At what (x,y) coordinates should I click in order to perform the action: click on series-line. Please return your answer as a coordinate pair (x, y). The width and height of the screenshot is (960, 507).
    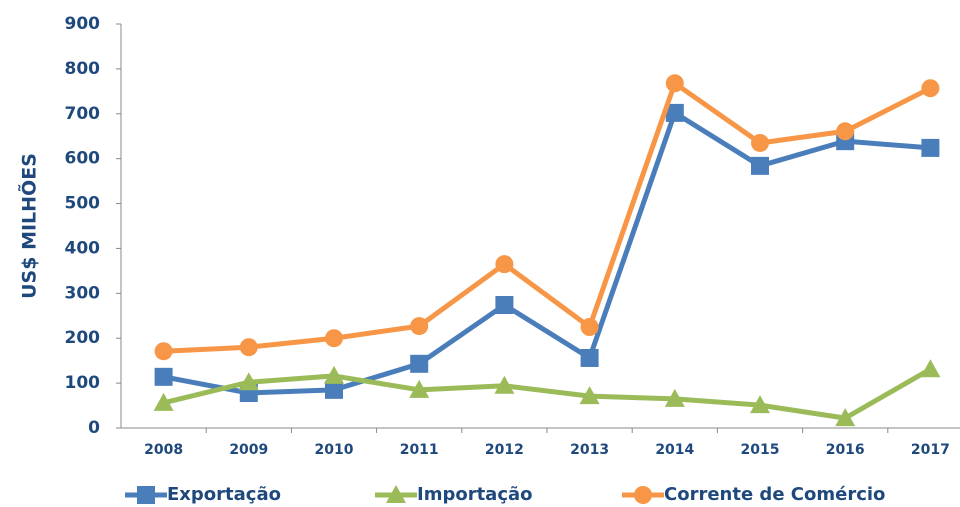
    Looking at the image, I should click on (547, 394).